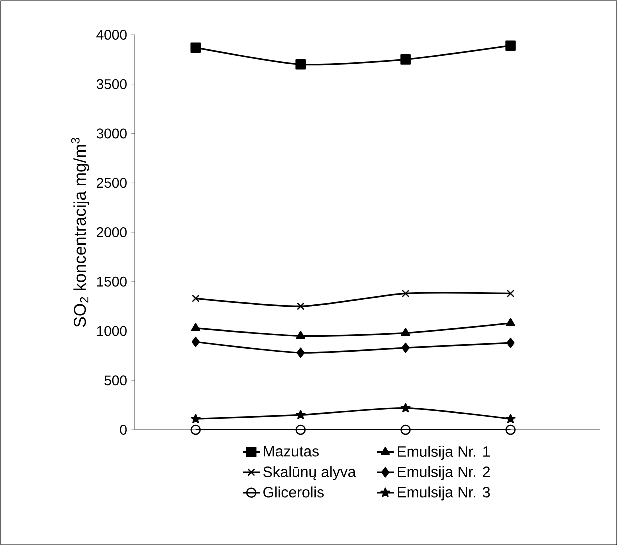  Describe the element at coordinates (444, 473) in the screenshot. I see `legend-label: Emulsija Nr. 2` at that location.